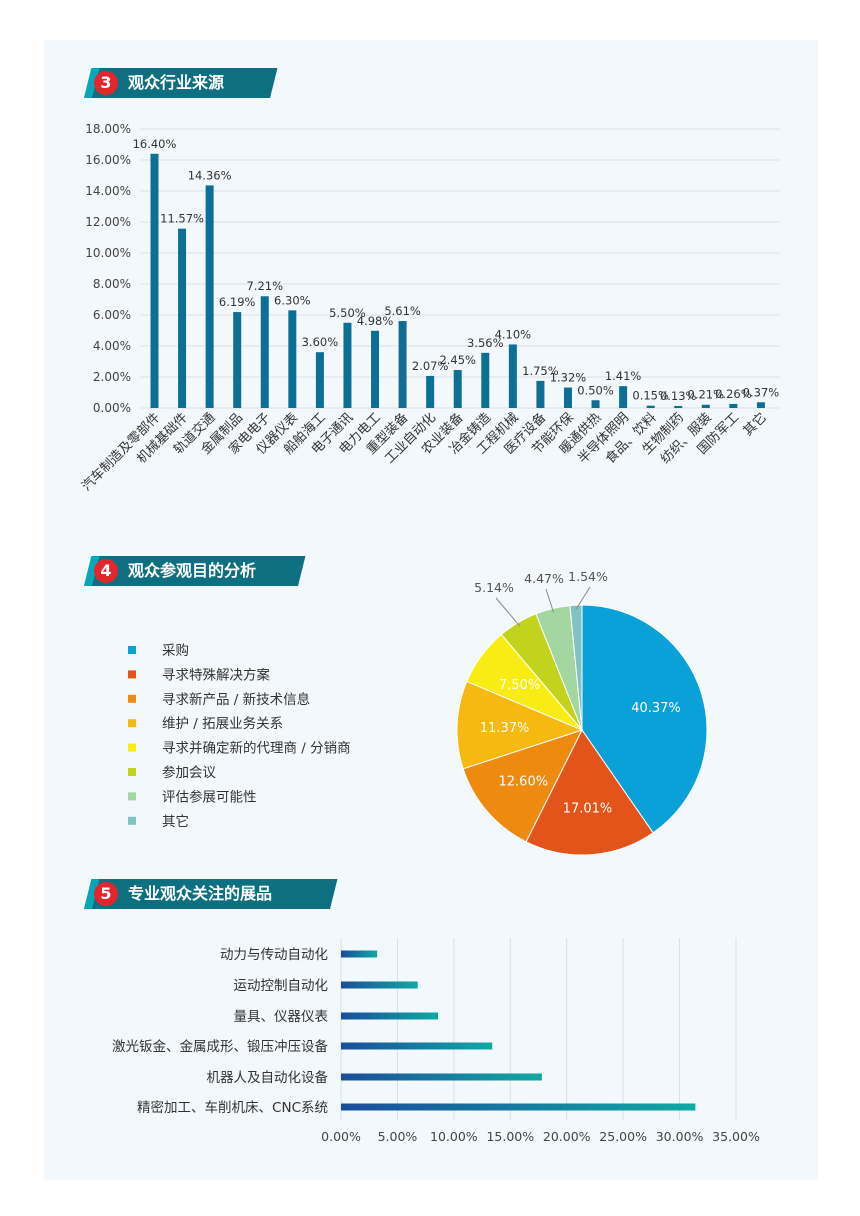 The width and height of the screenshot is (860, 1216). Describe the element at coordinates (588, 576) in the screenshot. I see `pie-value-label: 1.54%` at that location.